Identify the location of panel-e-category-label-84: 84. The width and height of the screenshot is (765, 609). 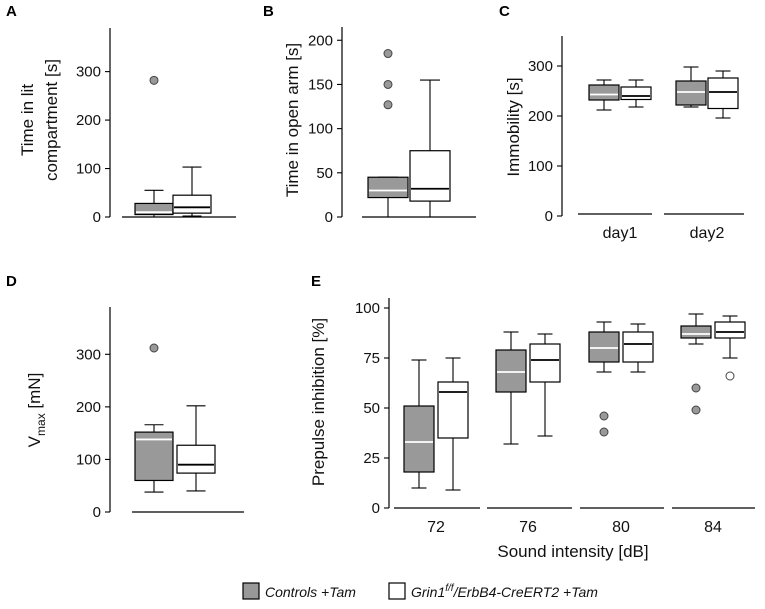
(713, 527).